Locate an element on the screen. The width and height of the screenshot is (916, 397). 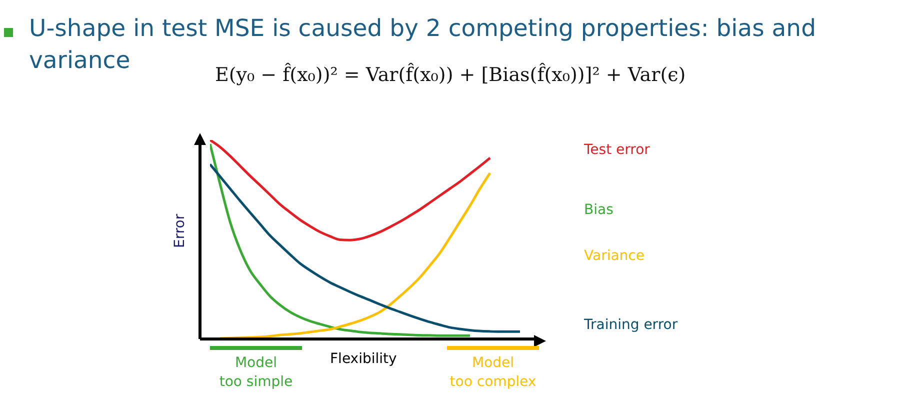
text: Test error is located at coordinates (617, 150).